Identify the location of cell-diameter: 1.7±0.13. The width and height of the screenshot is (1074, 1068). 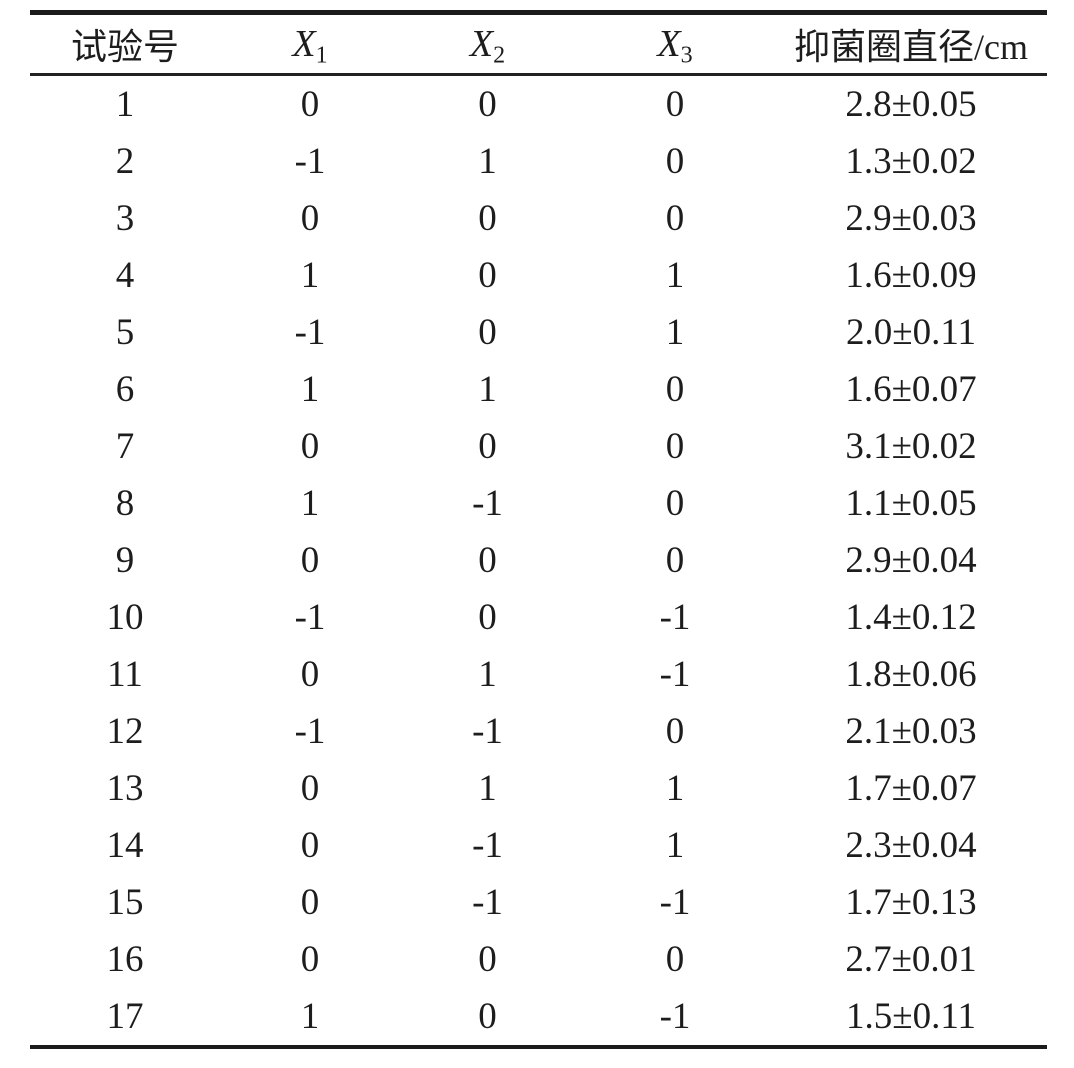
(911, 902).